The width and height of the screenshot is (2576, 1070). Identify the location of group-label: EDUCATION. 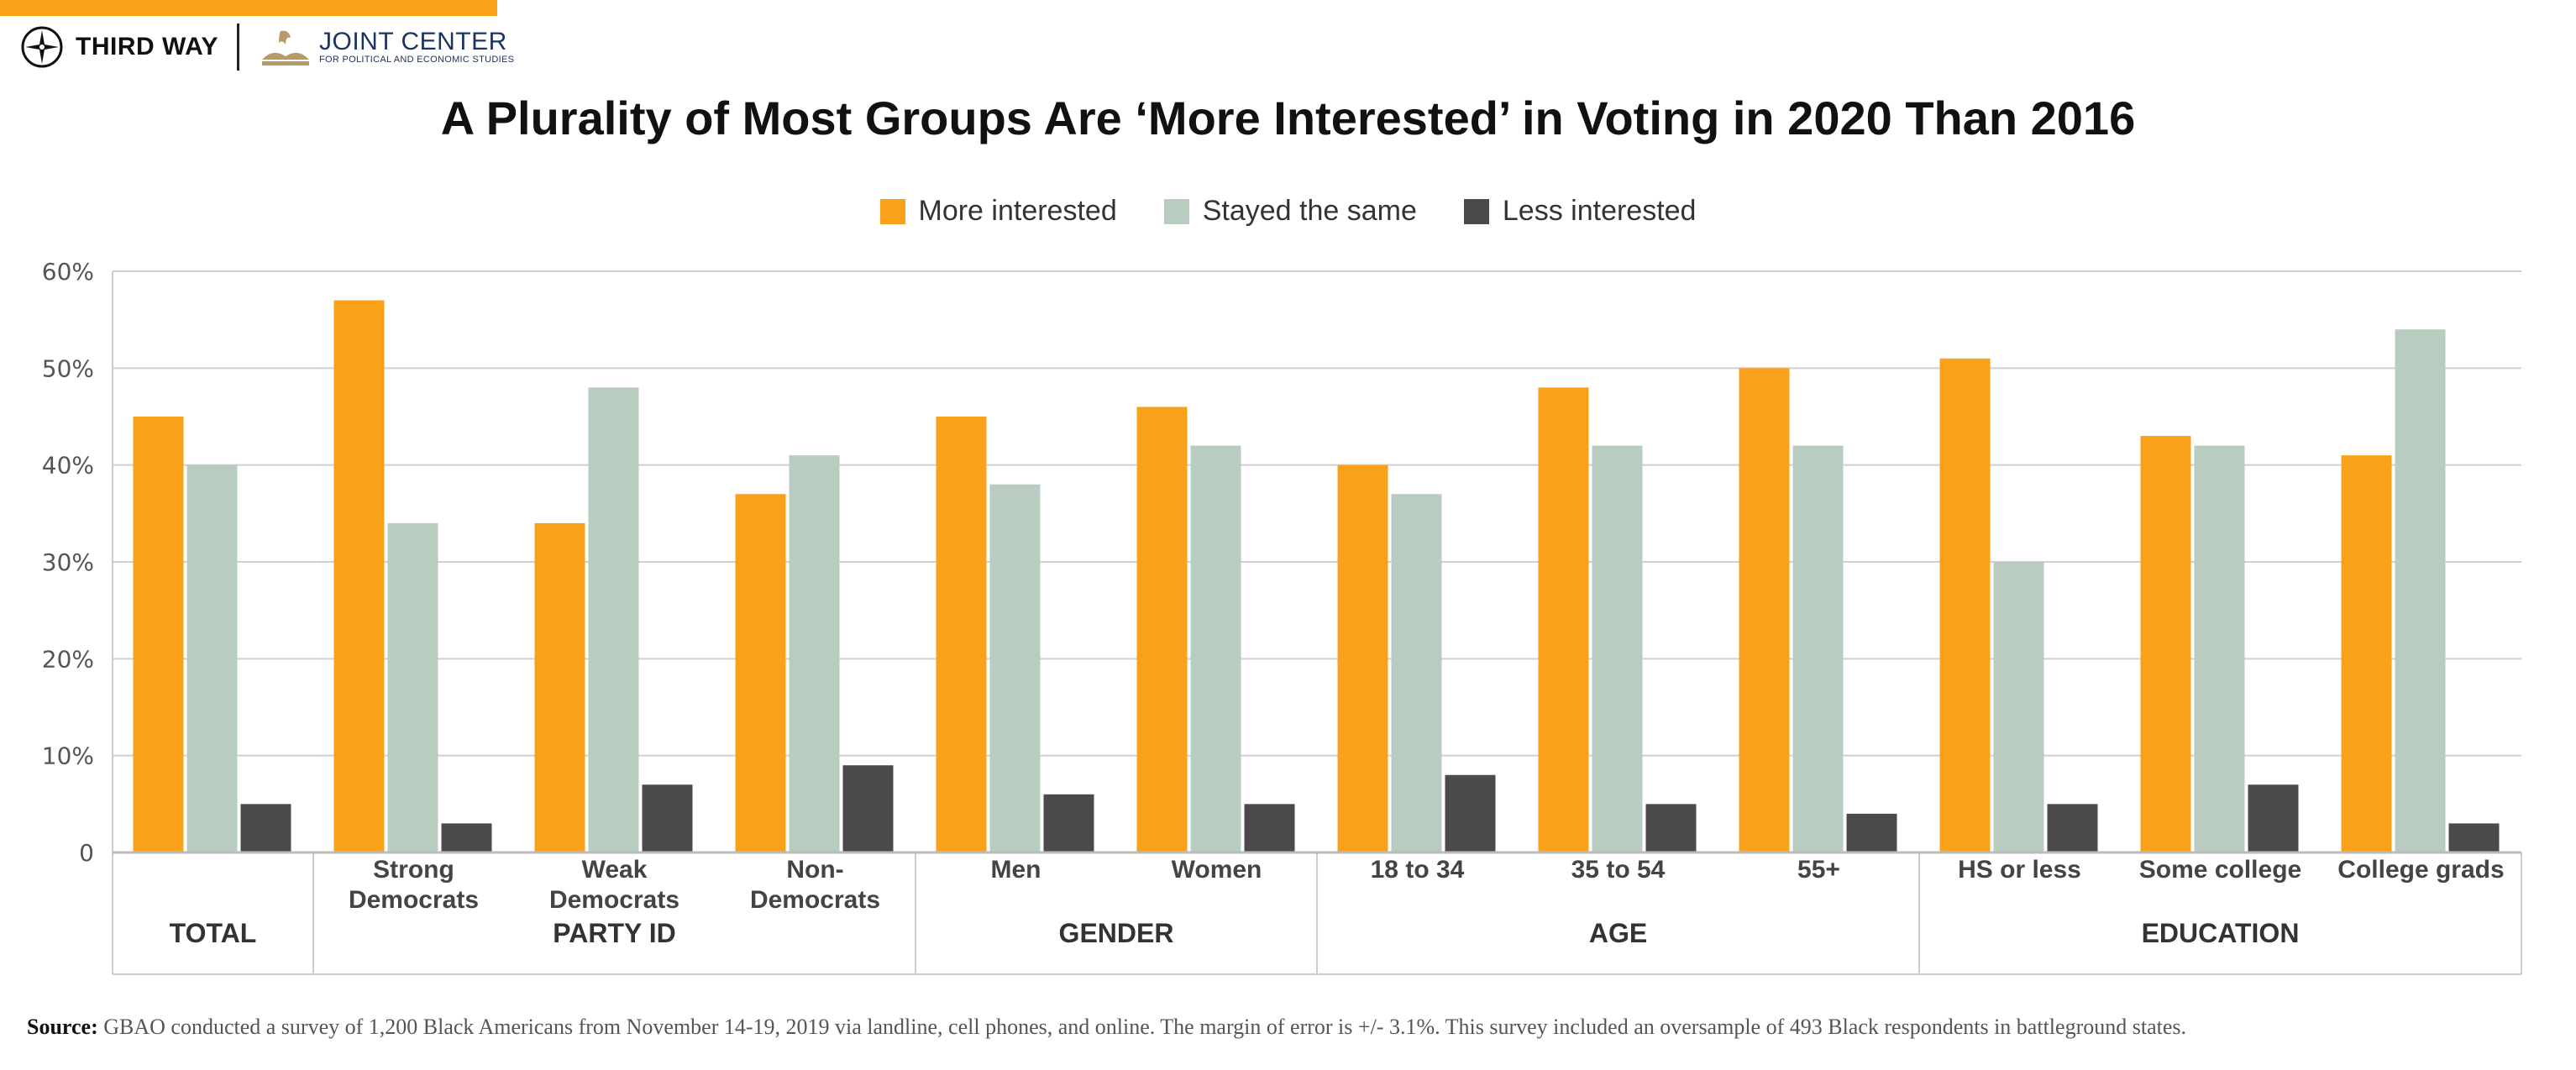
(2221, 933).